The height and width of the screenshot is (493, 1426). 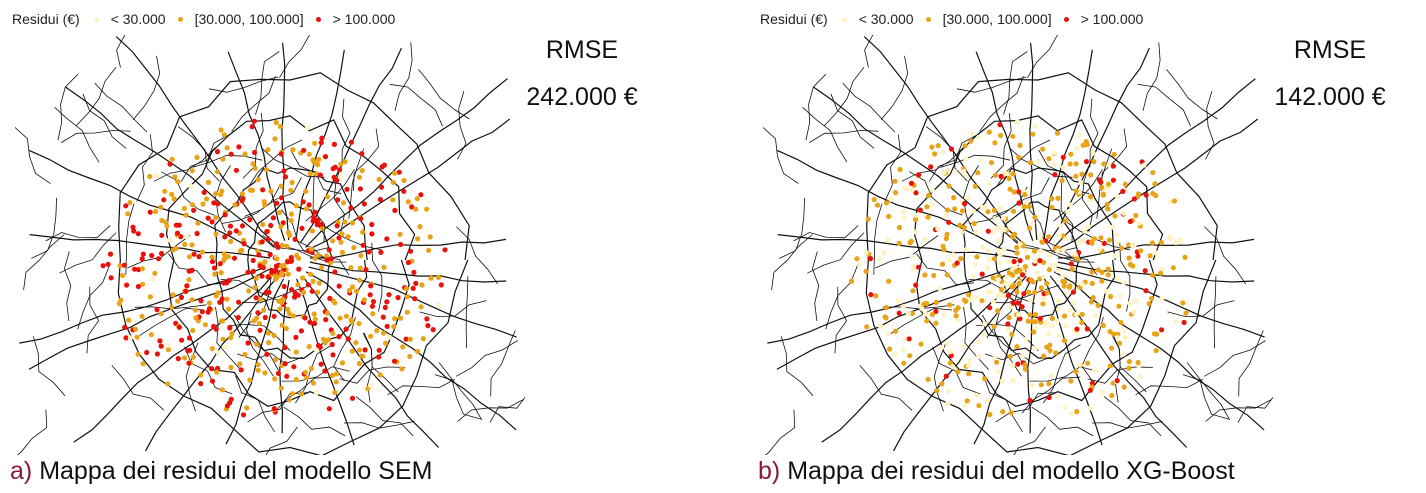 I want to click on legend-label: > 100.000, so click(x=1112, y=19).